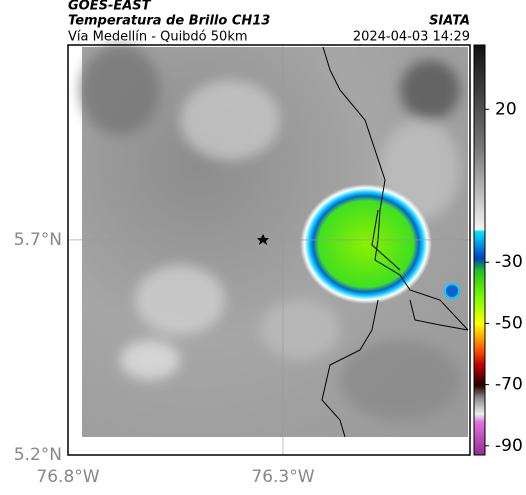 The height and width of the screenshot is (495, 526). What do you see at coordinates (158, 37) in the screenshot?
I see `subtitle: Vía Medellín - Quibdó 50km` at bounding box center [158, 37].